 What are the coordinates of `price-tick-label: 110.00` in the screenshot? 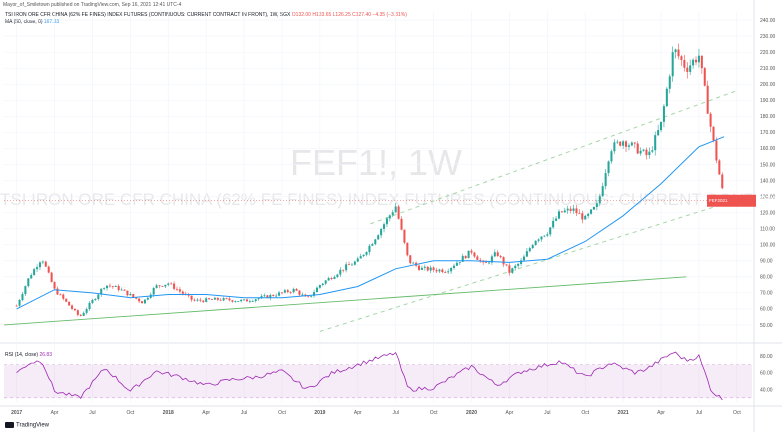 It's located at (767, 229).